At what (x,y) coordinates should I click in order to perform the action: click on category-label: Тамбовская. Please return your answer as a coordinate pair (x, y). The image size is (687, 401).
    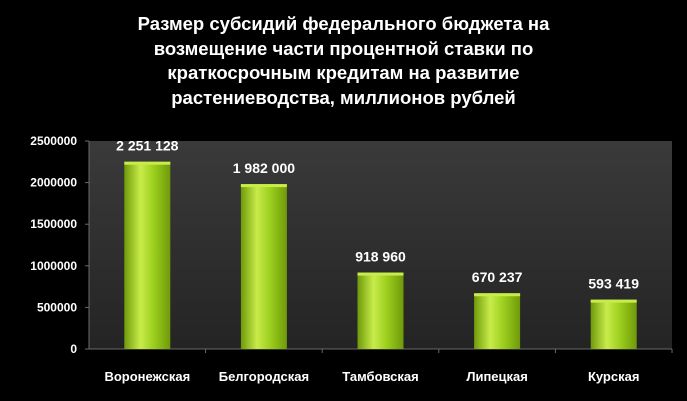
    Looking at the image, I should click on (380, 376).